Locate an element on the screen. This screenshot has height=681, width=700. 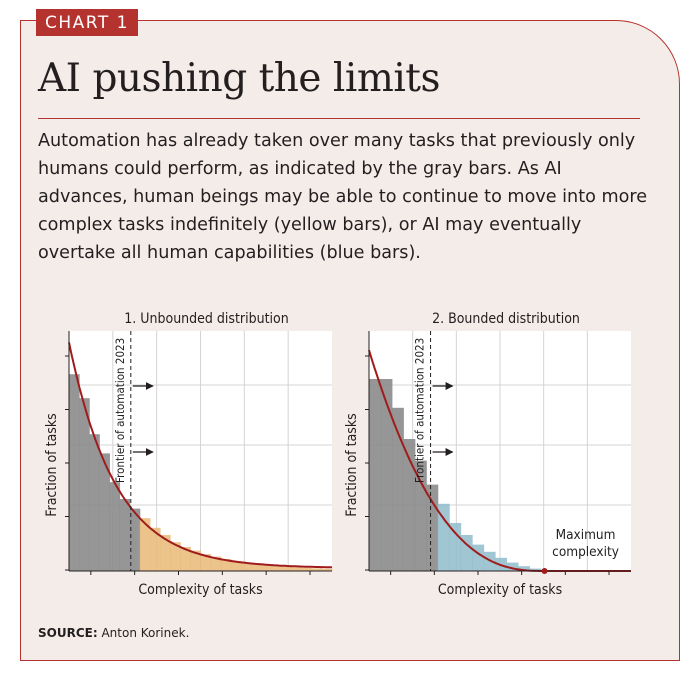
chart-badge: CHART 1 is located at coordinates (87, 22).